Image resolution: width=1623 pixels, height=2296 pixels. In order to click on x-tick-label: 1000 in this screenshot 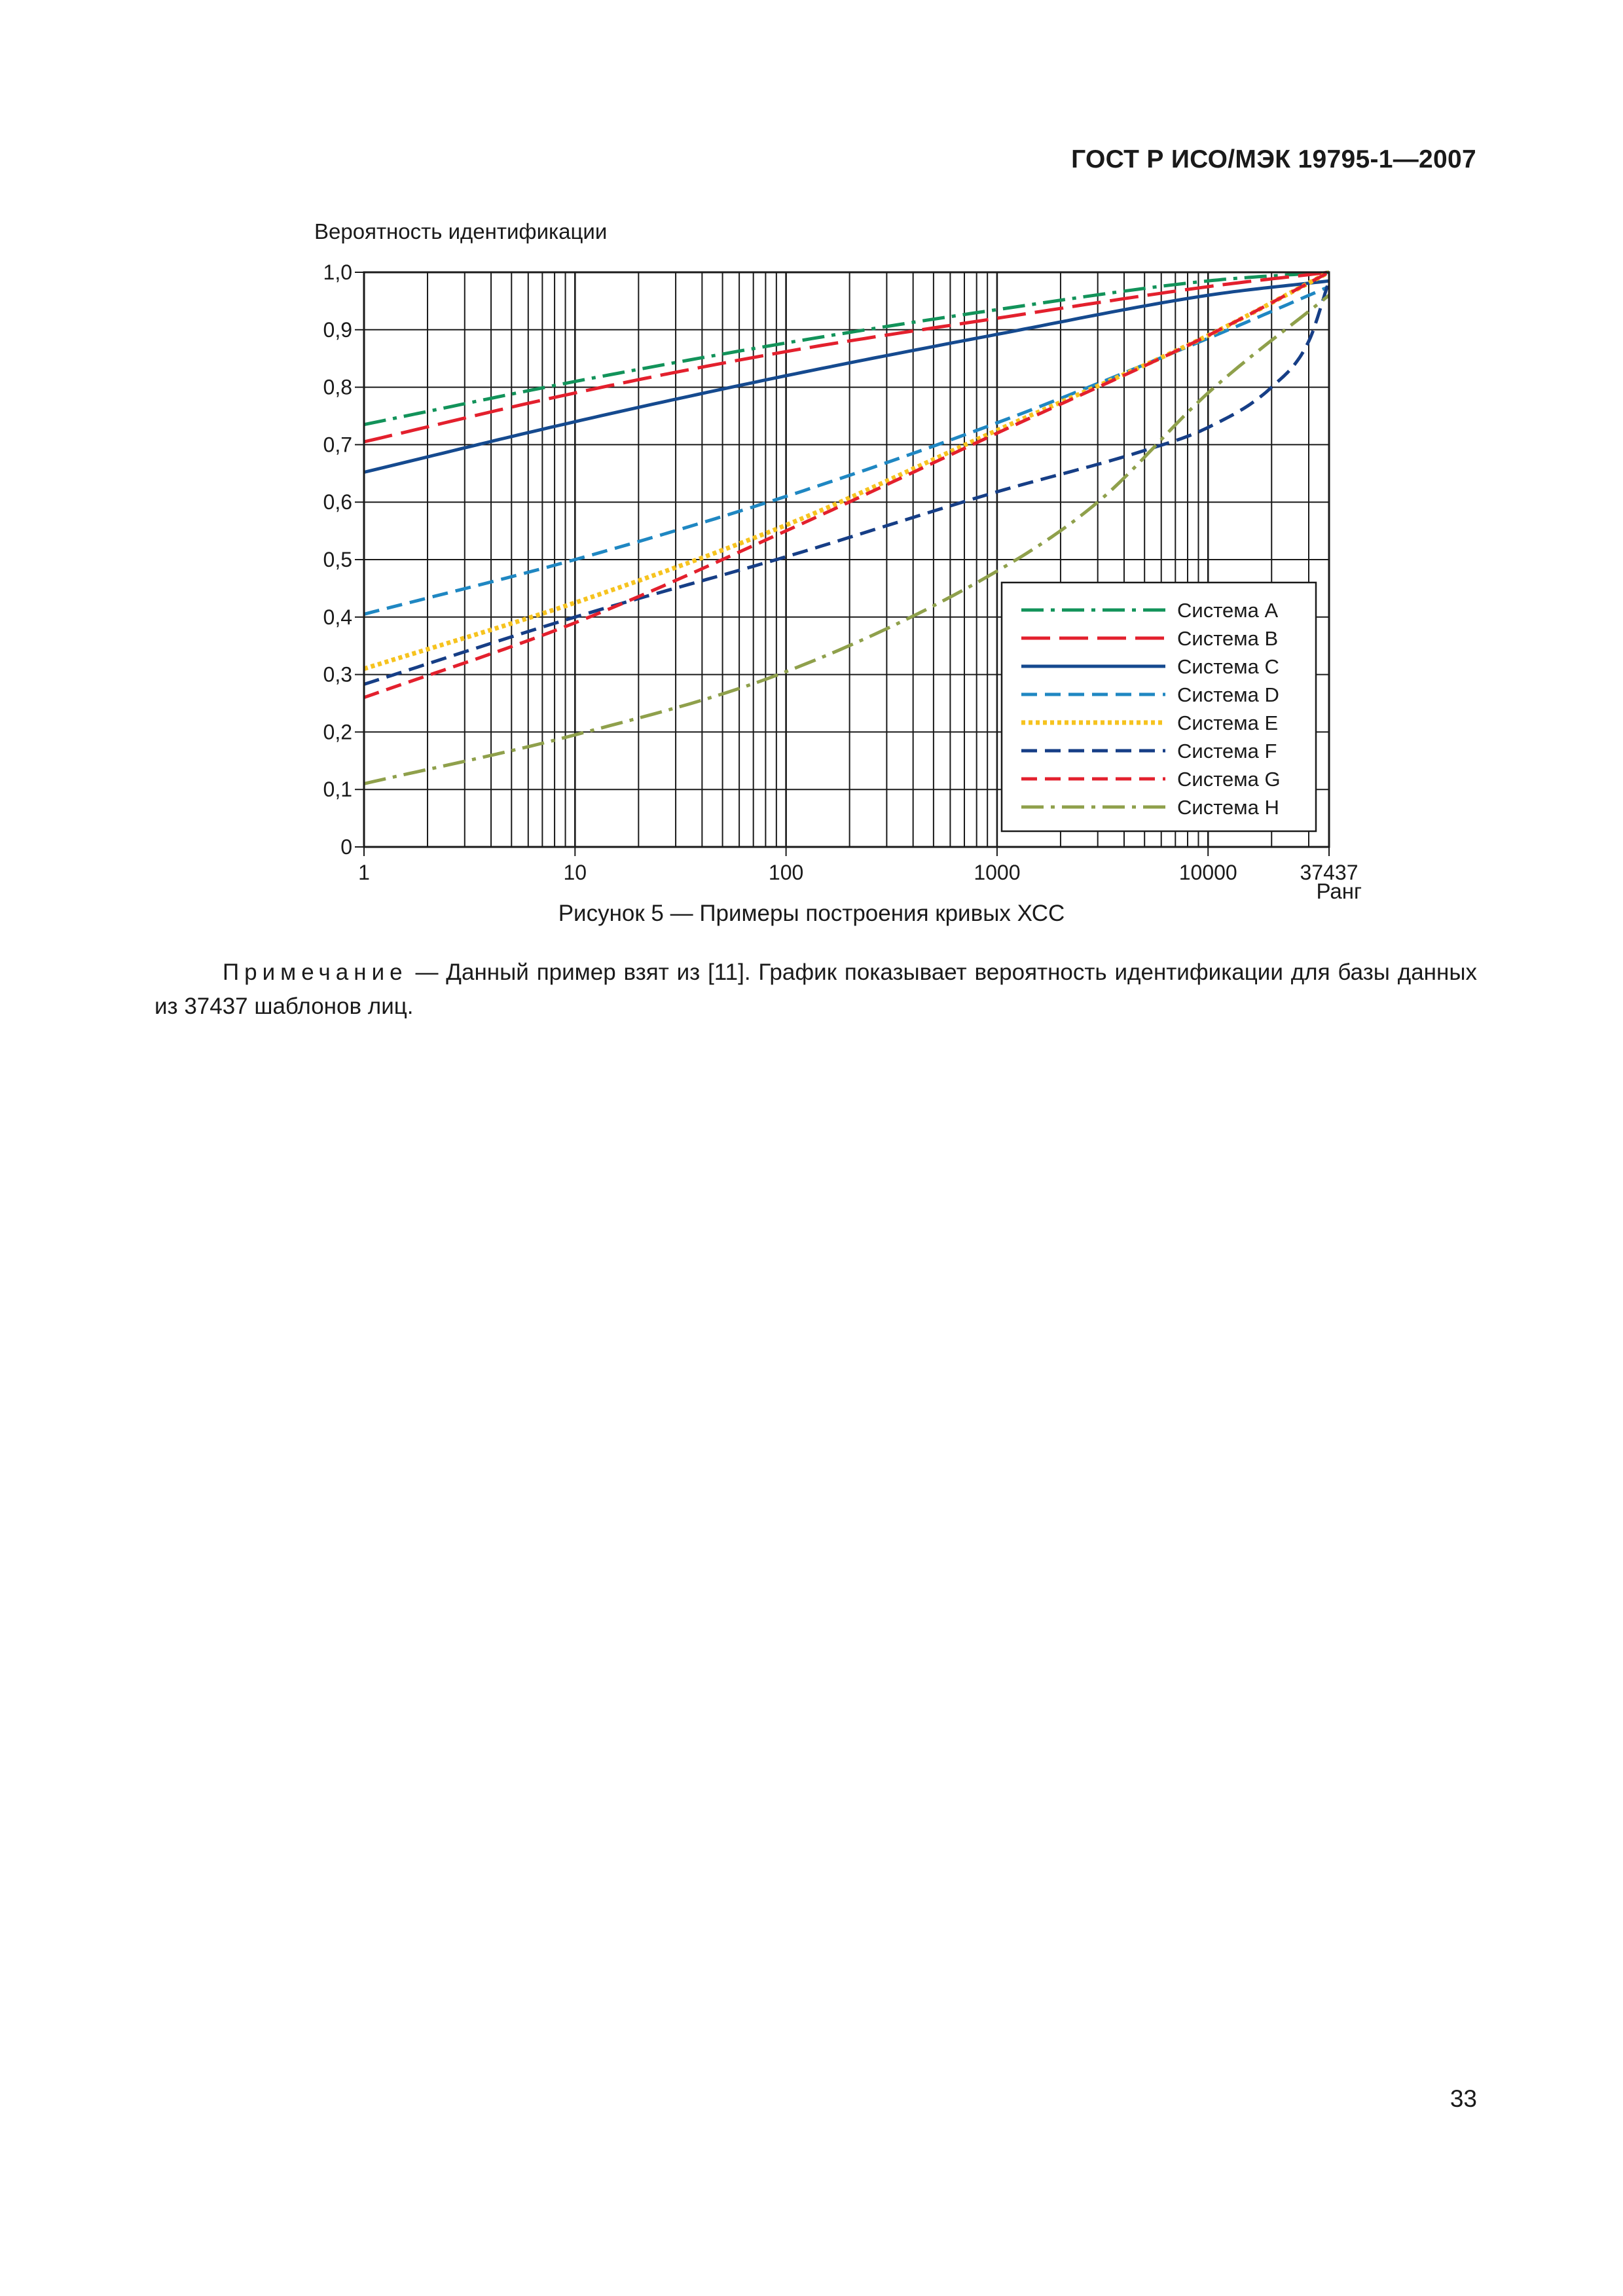, I will do `click(997, 872)`.